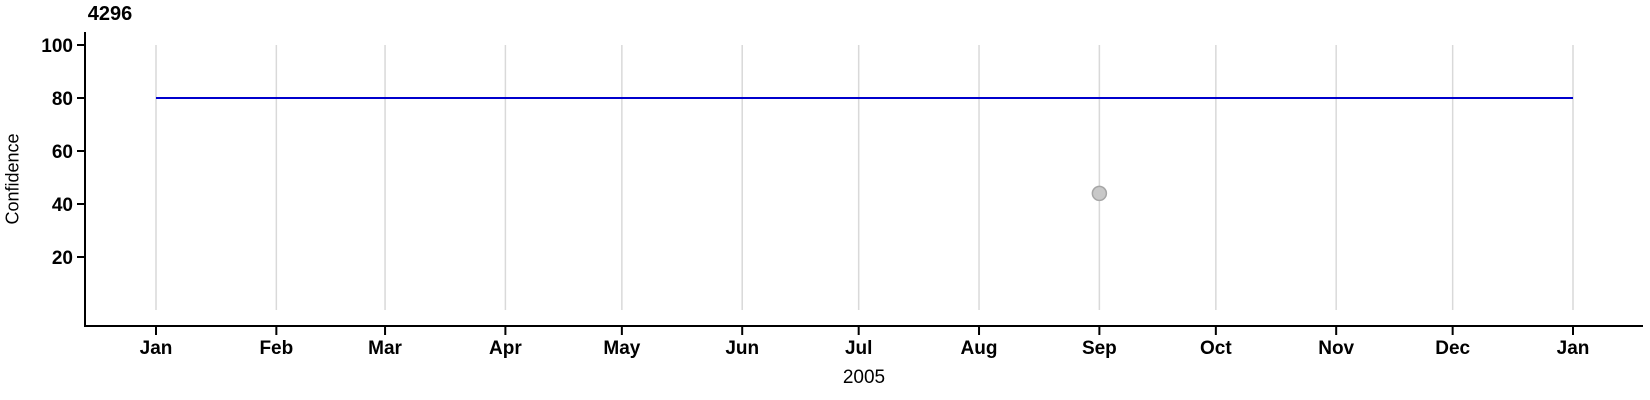  What do you see at coordinates (864, 377) in the screenshot?
I see `x-axis-label: 2005` at bounding box center [864, 377].